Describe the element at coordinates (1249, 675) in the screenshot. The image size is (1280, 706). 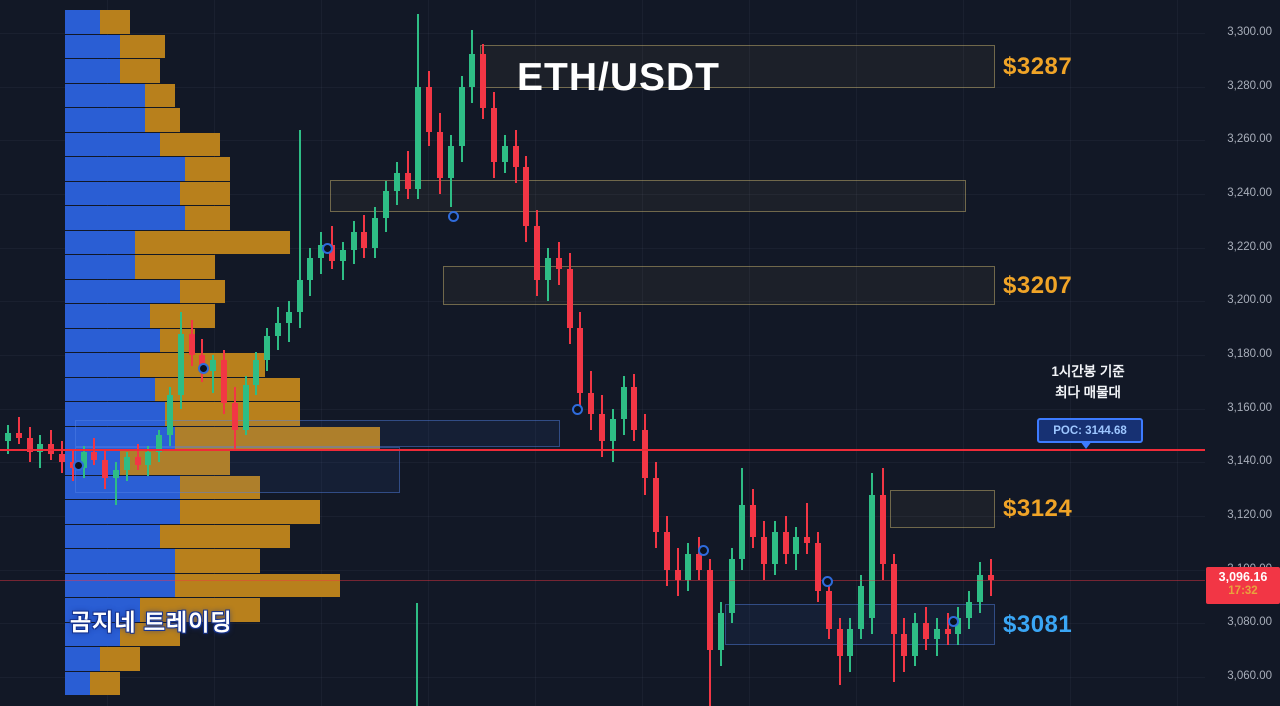
I see `price-axis-label: 3,060.00` at that location.